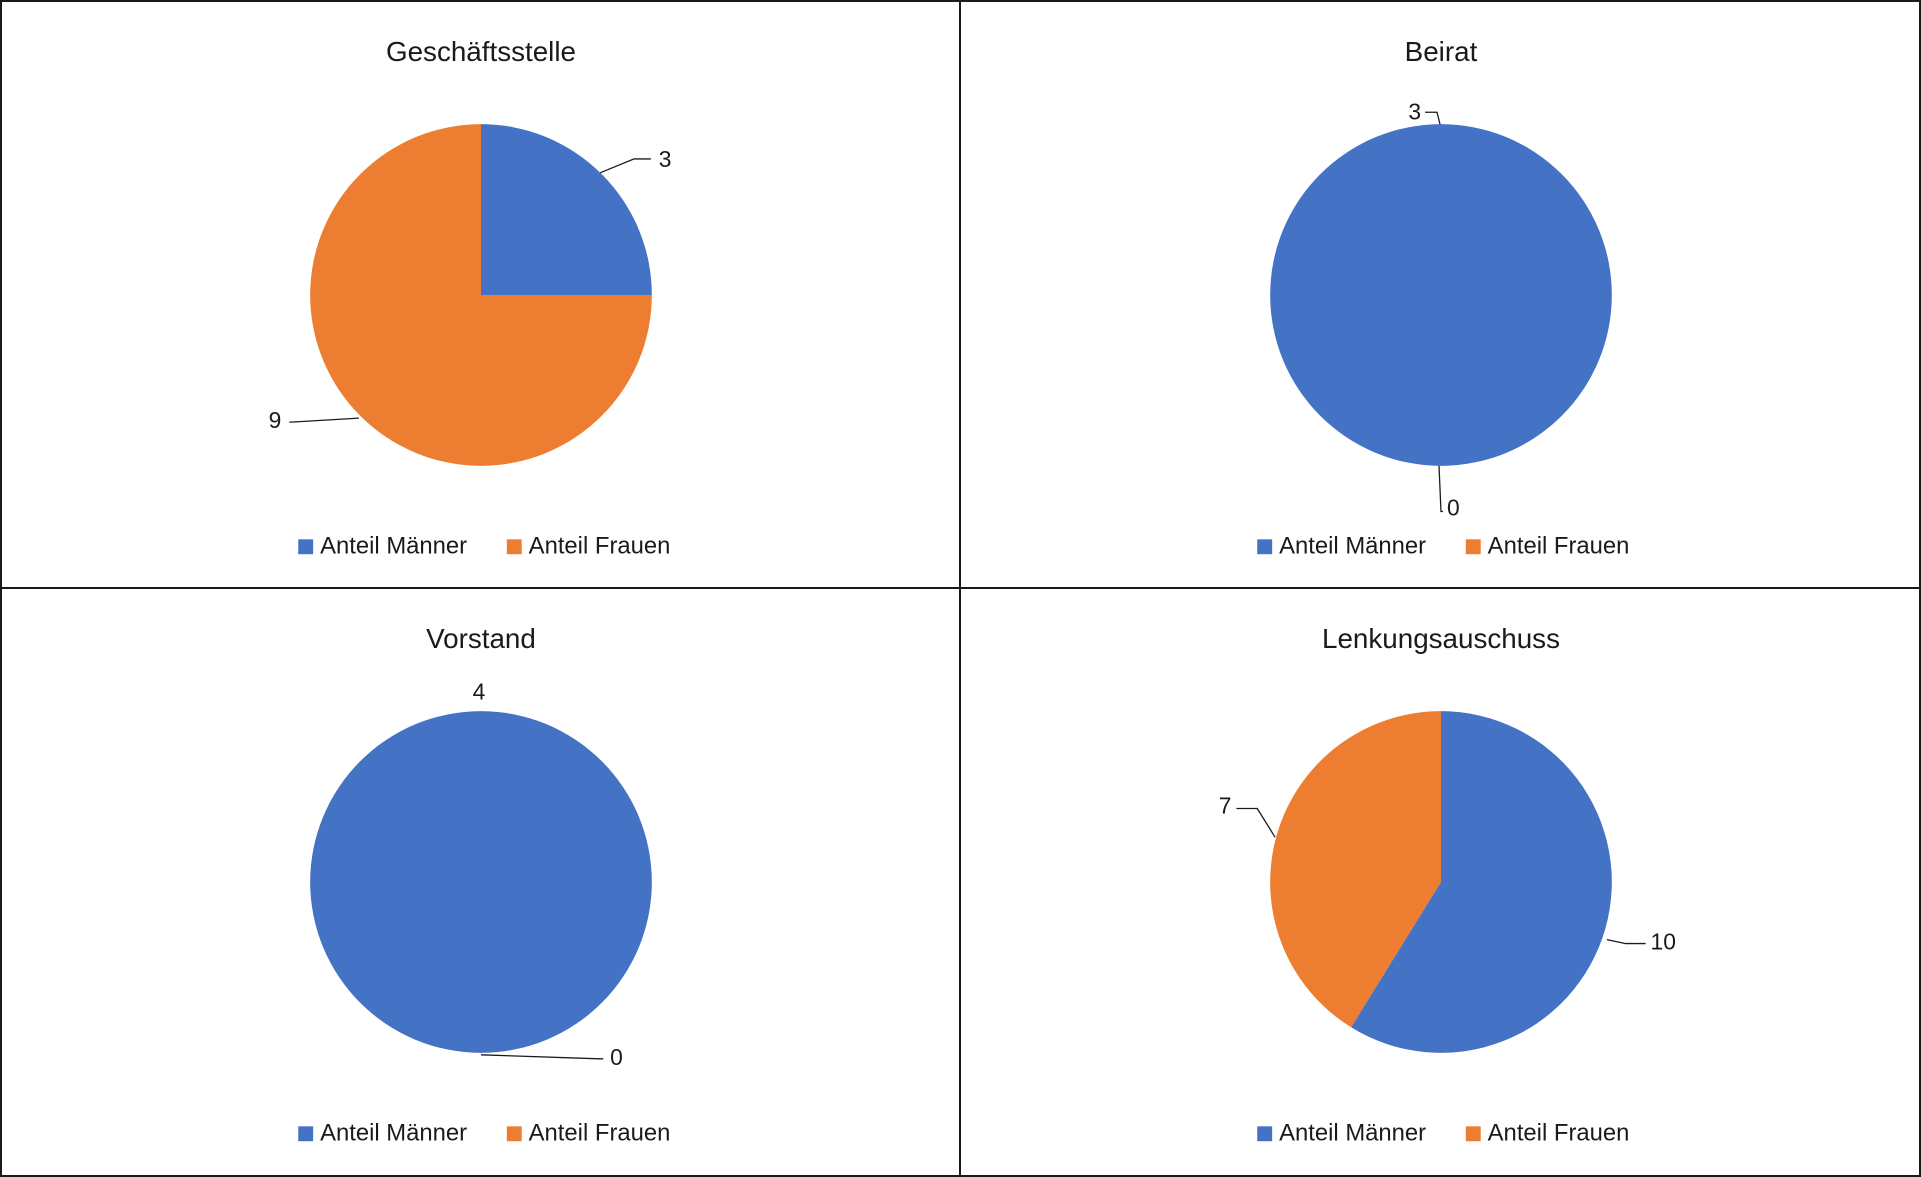 The image size is (1921, 1177). Describe the element at coordinates (479, 691) in the screenshot. I see `data-label-maenner: 4` at that location.